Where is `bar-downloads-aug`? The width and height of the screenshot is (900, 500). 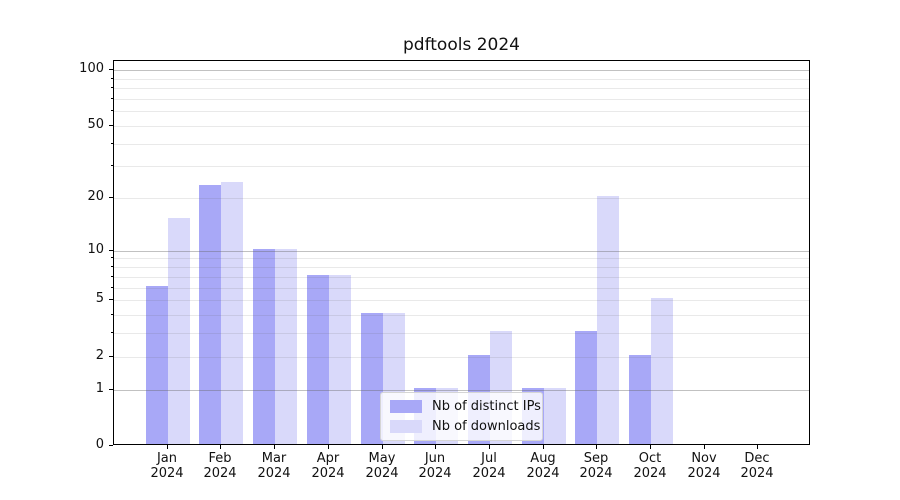 bar-downloads-aug is located at coordinates (554, 415).